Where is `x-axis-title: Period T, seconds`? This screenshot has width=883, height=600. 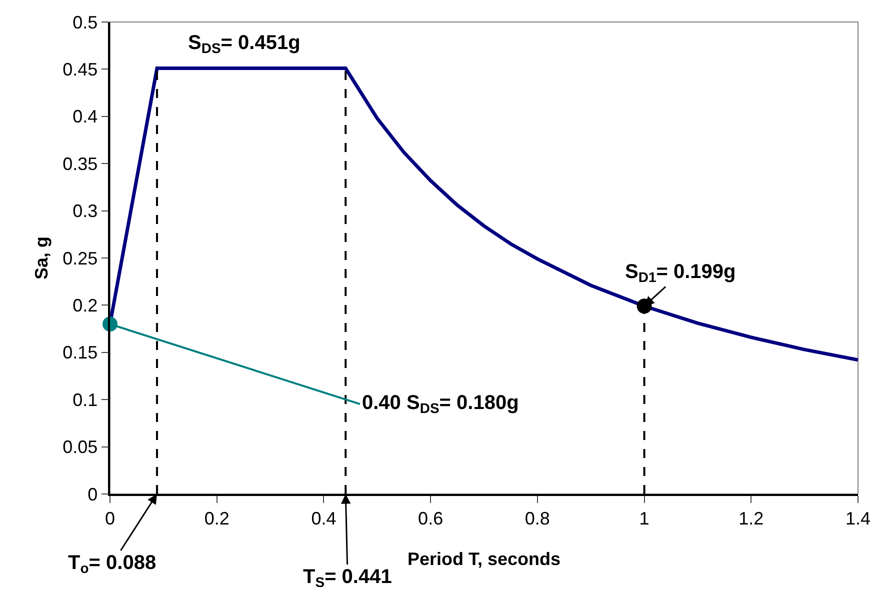
x-axis-title: Period T, seconds is located at coordinates (484, 558).